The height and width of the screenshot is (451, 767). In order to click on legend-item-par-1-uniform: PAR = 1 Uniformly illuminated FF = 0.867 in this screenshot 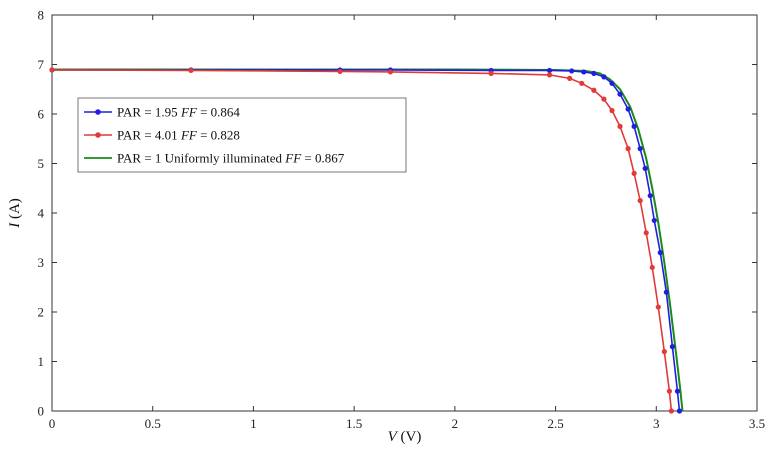, I will do `click(214, 158)`.